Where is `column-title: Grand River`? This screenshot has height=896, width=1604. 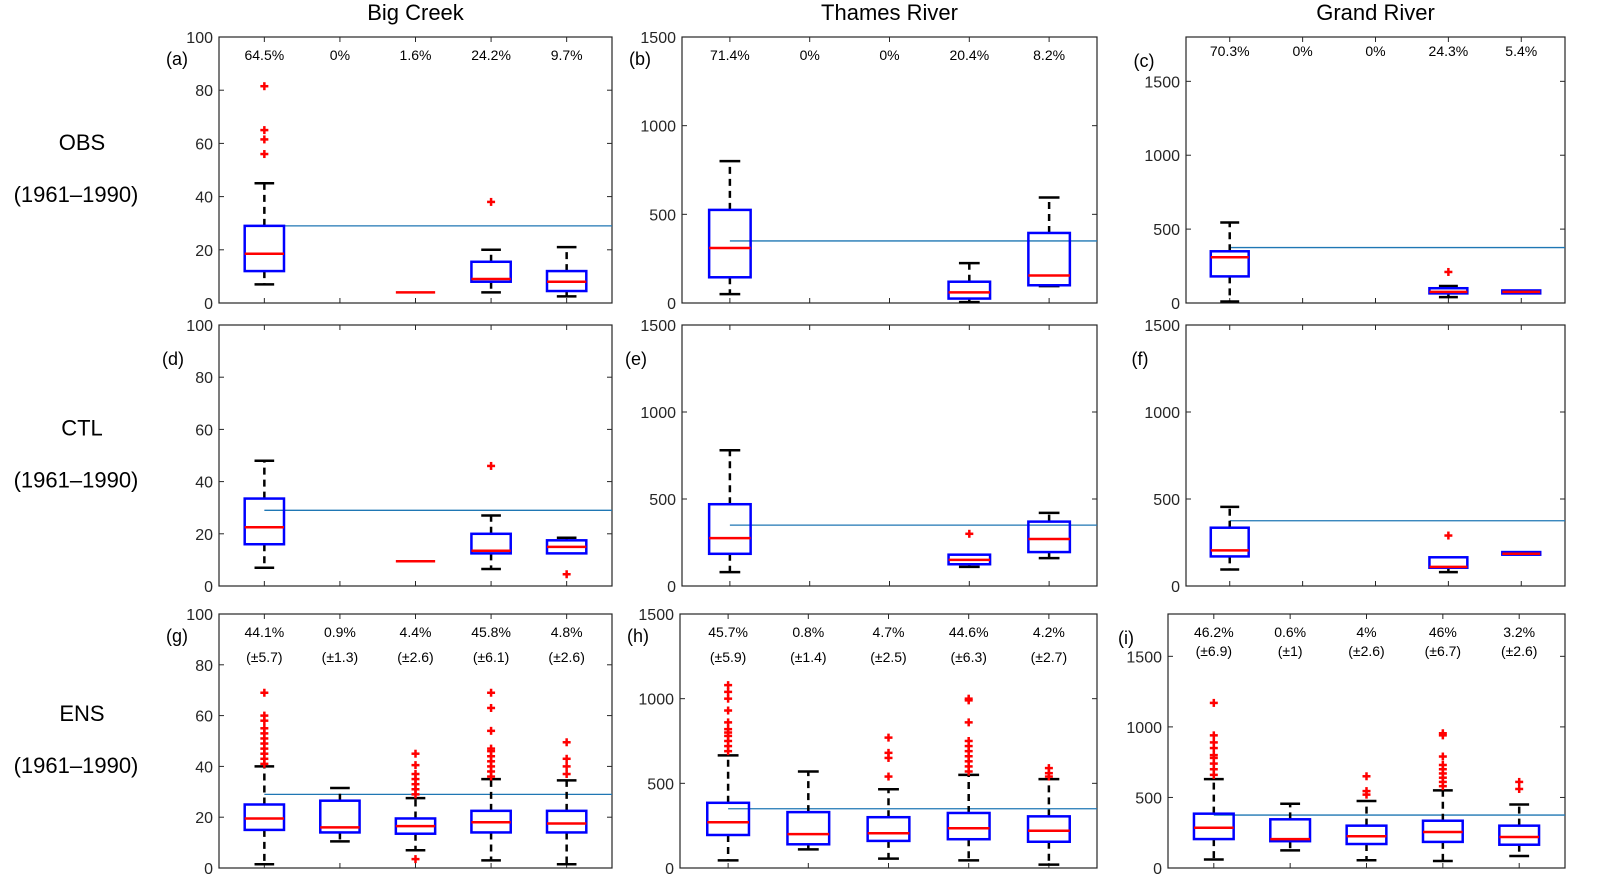 column-title: Grand River is located at coordinates (1375, 12).